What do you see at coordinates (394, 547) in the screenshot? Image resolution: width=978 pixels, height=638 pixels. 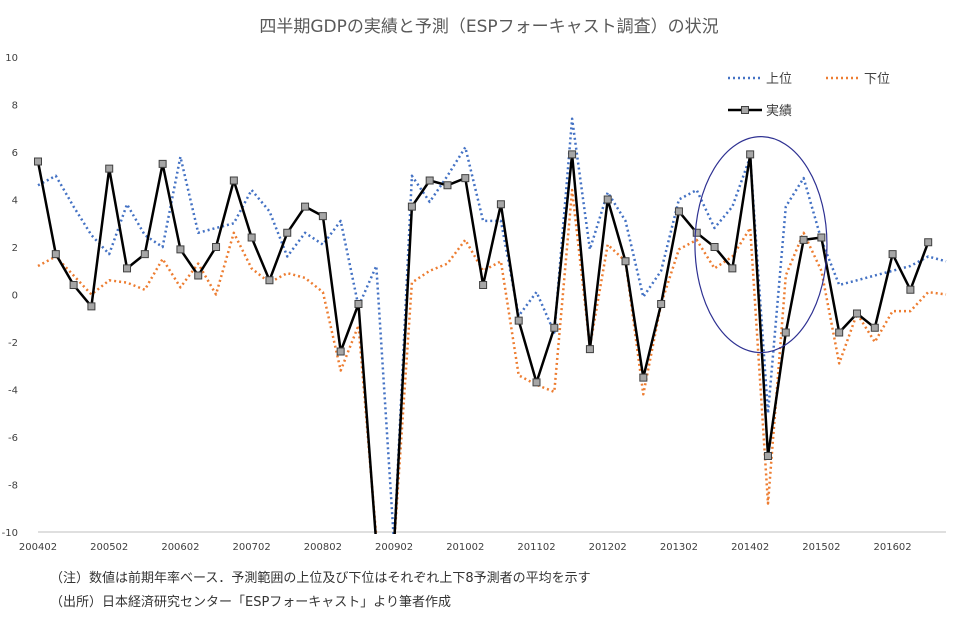 I see `x-tick-label: 200902` at bounding box center [394, 547].